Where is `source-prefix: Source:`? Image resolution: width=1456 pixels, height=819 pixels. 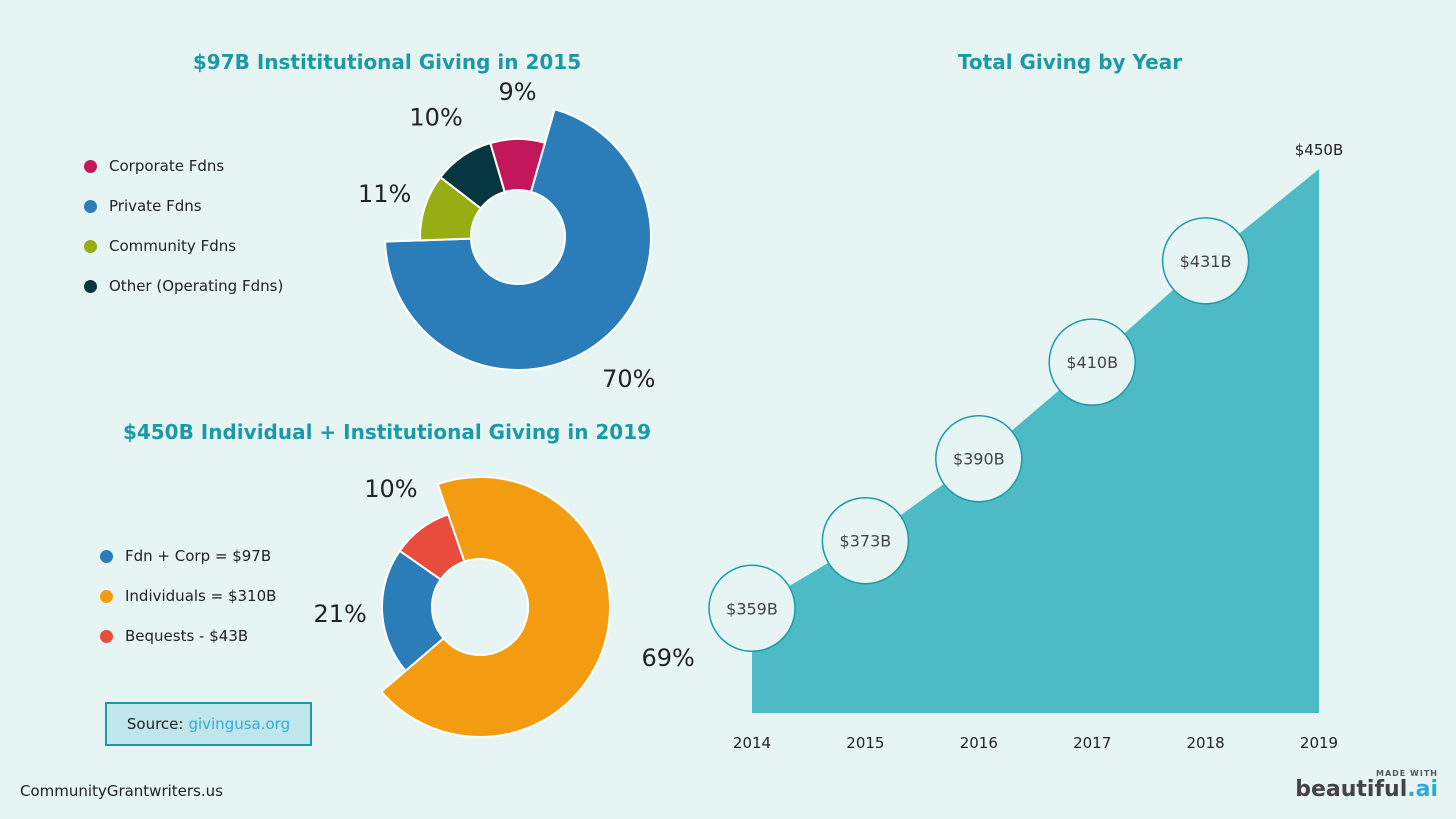 source-prefix: Source: is located at coordinates (155, 724).